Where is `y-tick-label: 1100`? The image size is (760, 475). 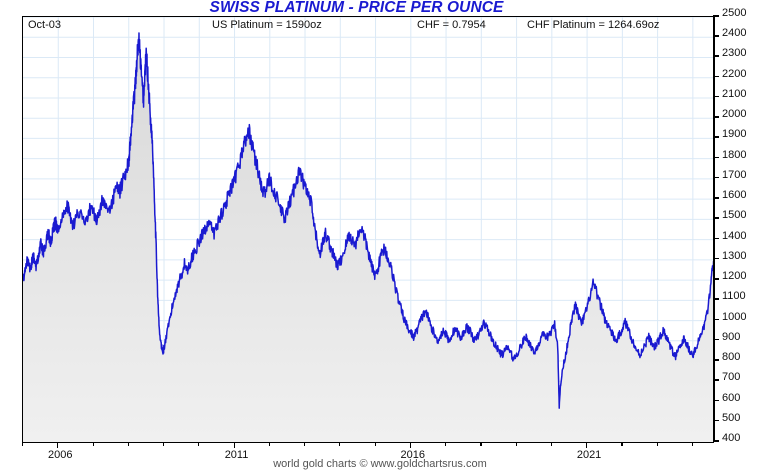
y-tick-label: 1100 is located at coordinates (734, 296).